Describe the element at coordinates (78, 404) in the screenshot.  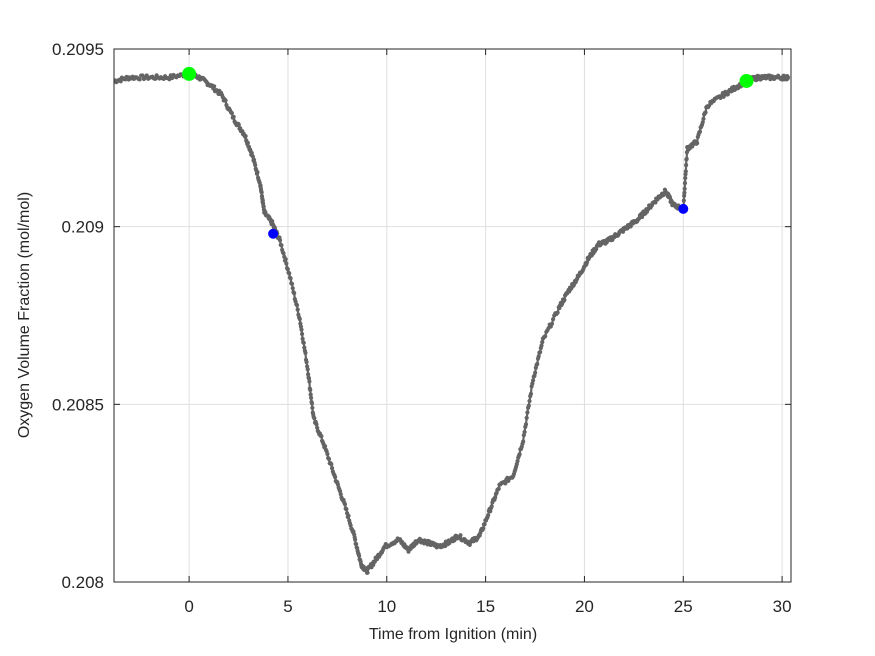
I see `y-tick-label: 0.2085` at that location.